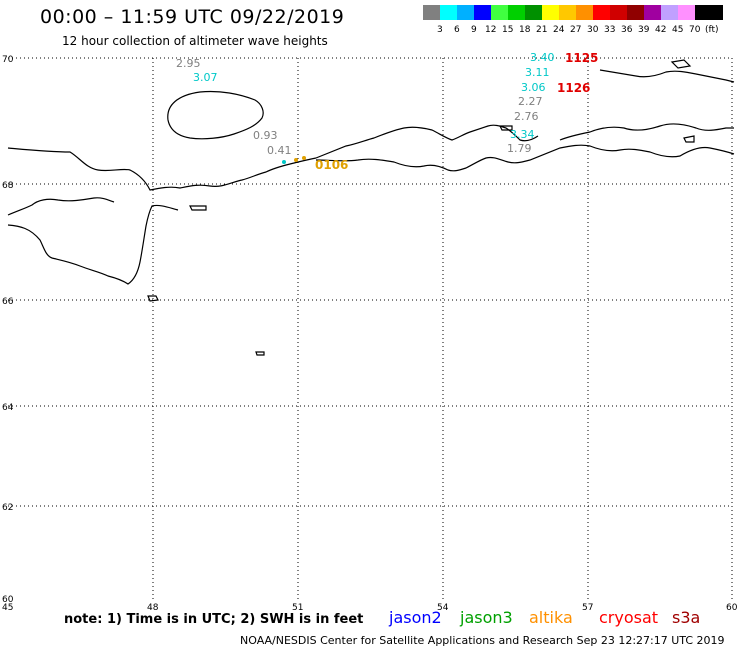  What do you see at coordinates (192, 17) in the screenshot?
I see `page-title: 00:00 – 11:59 UTC 09/22/2019` at bounding box center [192, 17].